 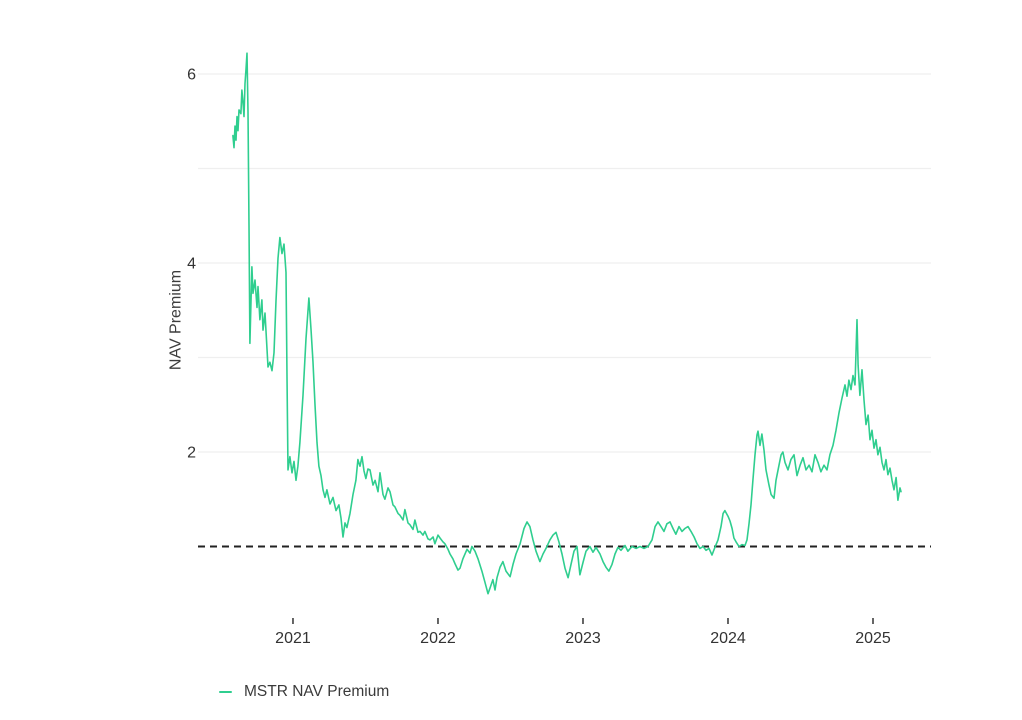 I want to click on legend: MSTR NAV Premium, so click(x=304, y=692).